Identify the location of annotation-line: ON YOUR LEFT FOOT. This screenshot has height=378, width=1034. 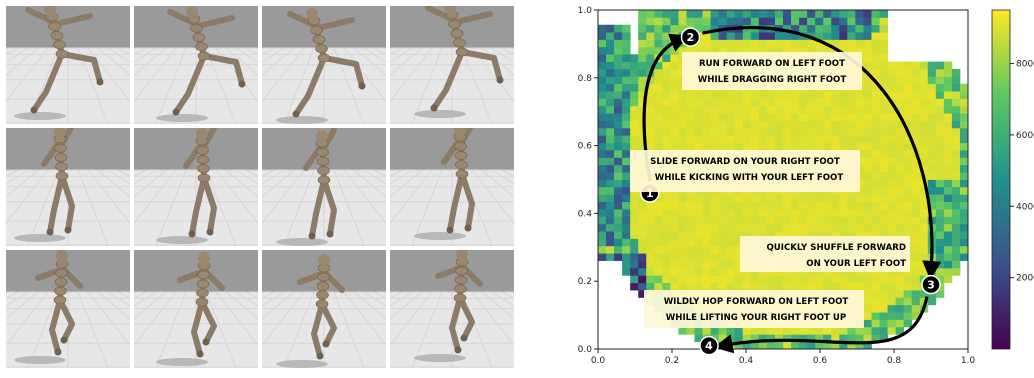
(856, 264).